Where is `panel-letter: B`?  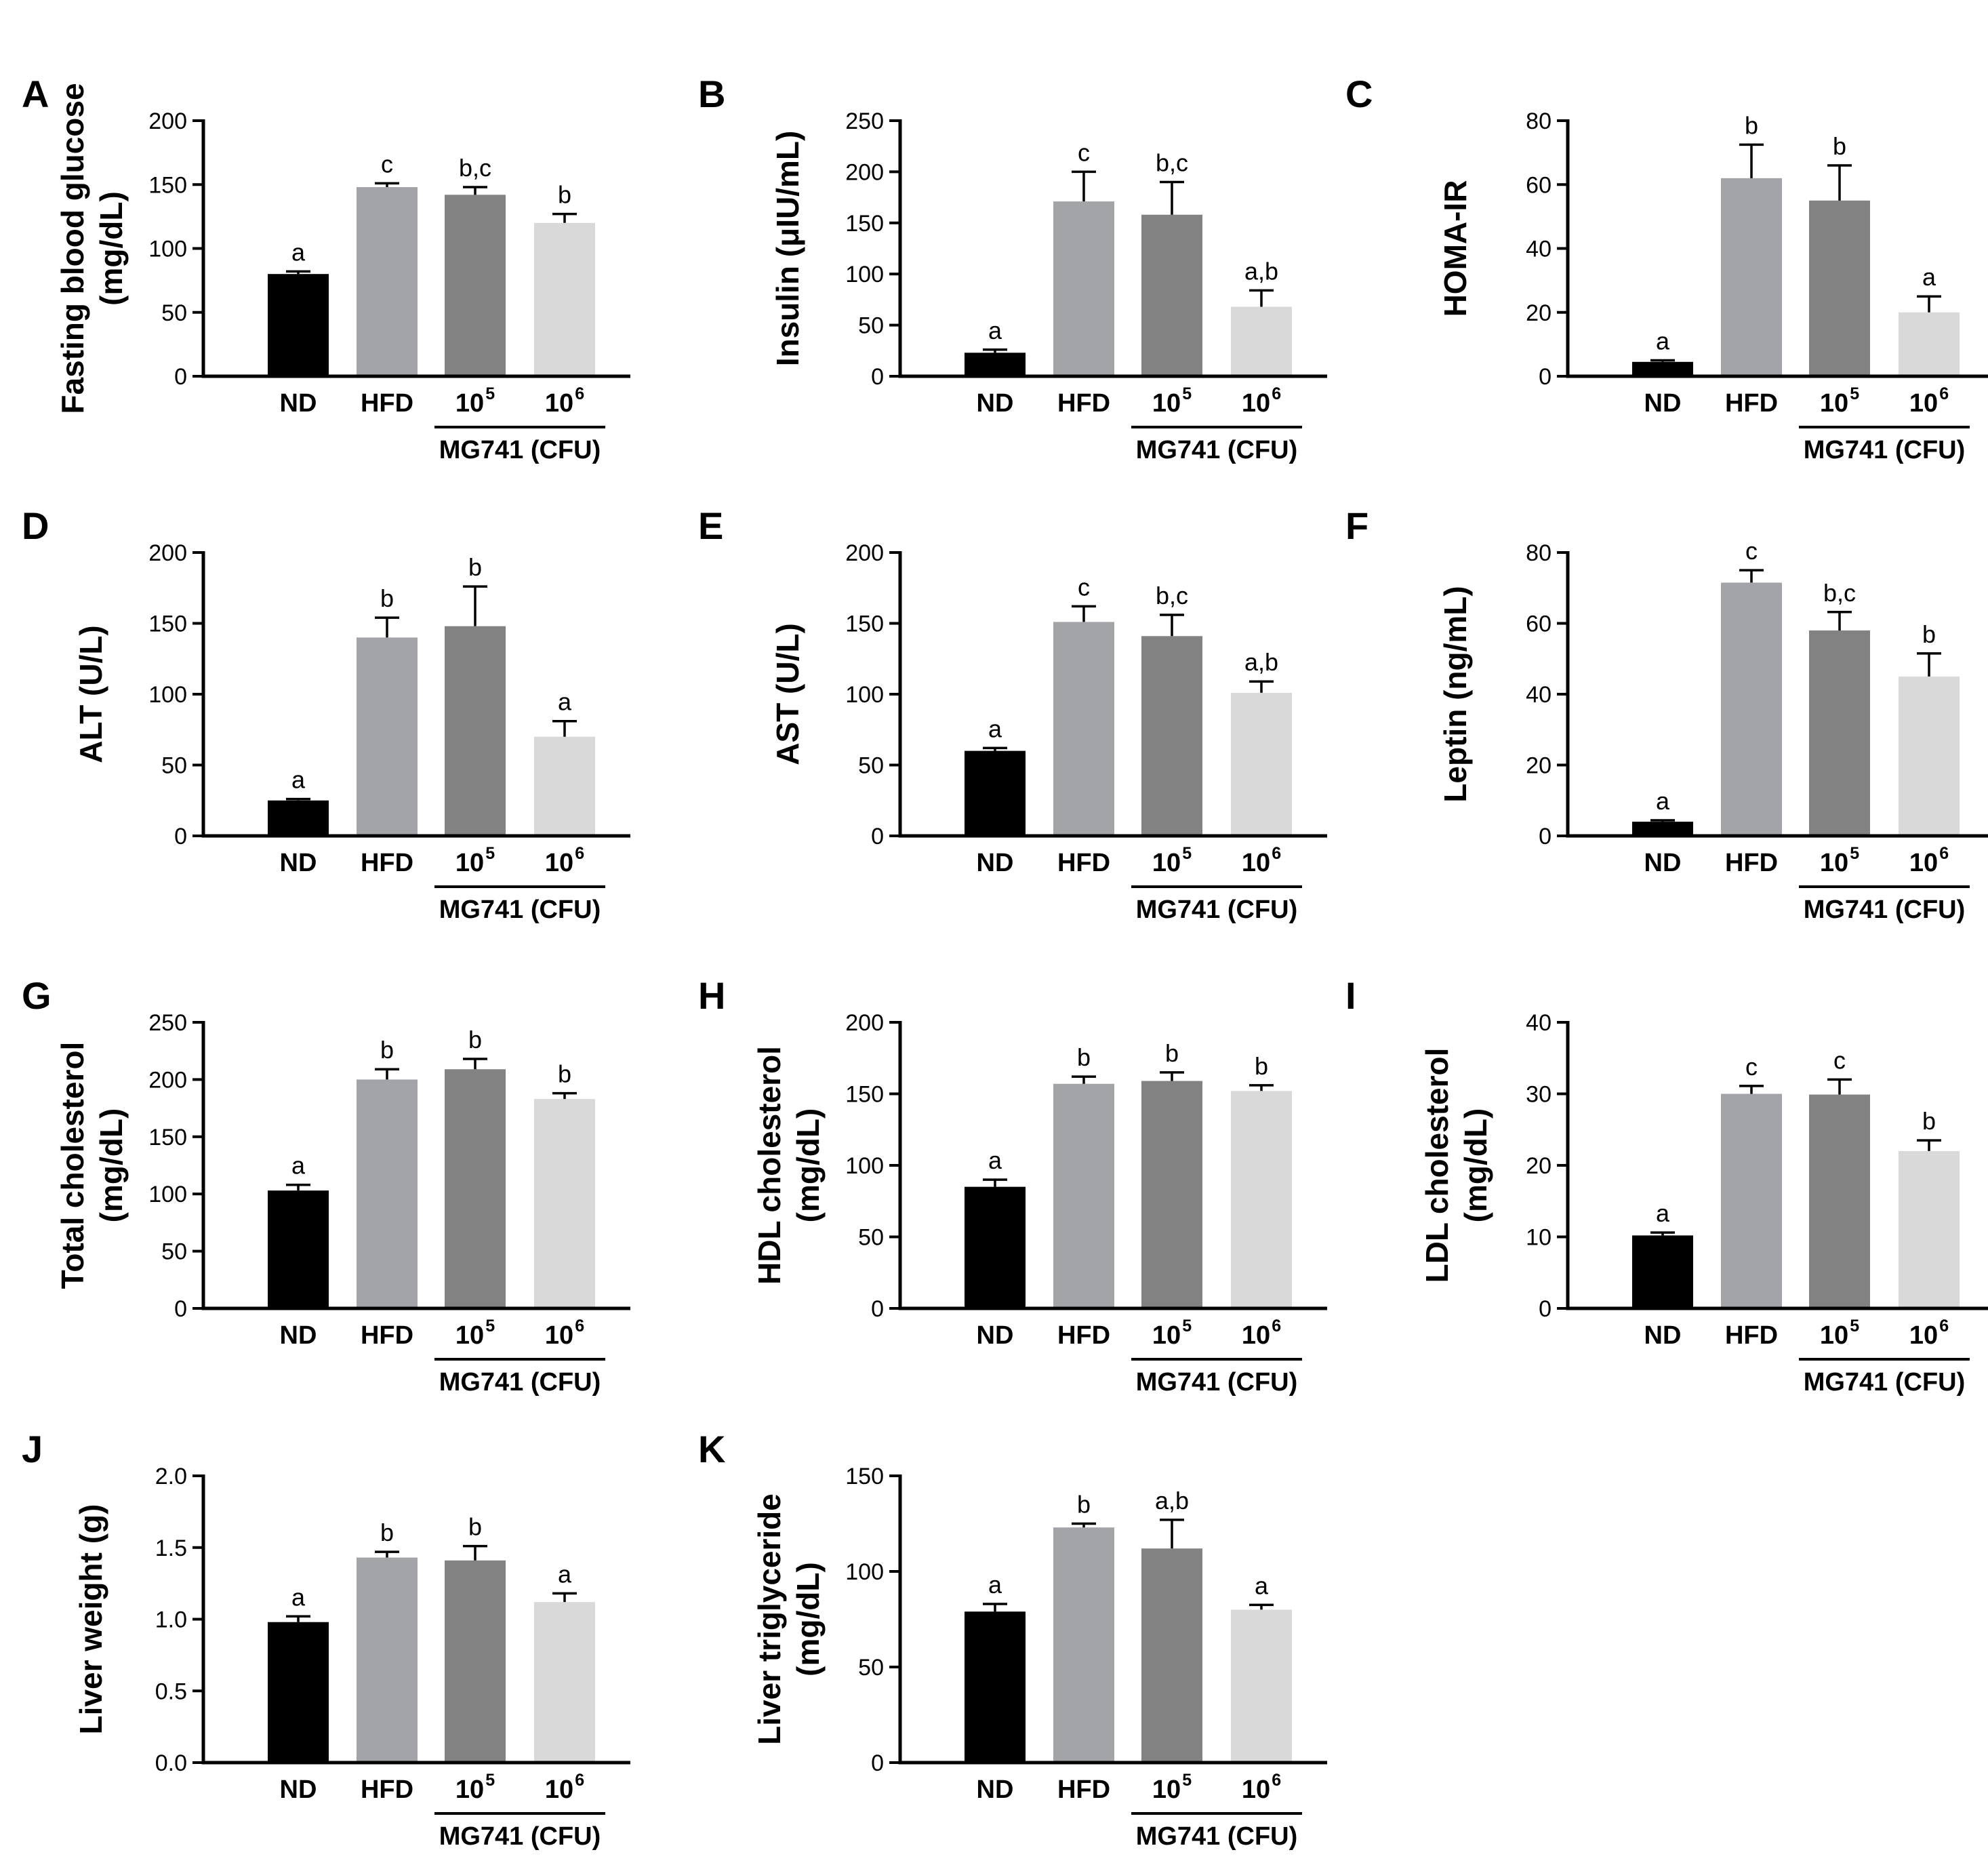
panel-letter: B is located at coordinates (711, 94).